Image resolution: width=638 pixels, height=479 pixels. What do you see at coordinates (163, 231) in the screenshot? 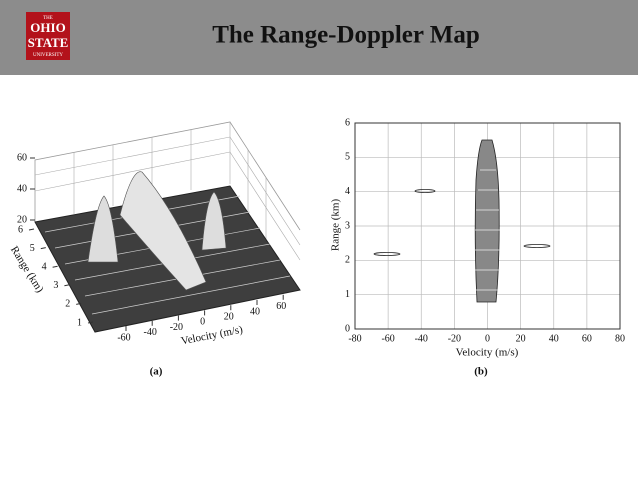
I see `ridge` at bounding box center [163, 231].